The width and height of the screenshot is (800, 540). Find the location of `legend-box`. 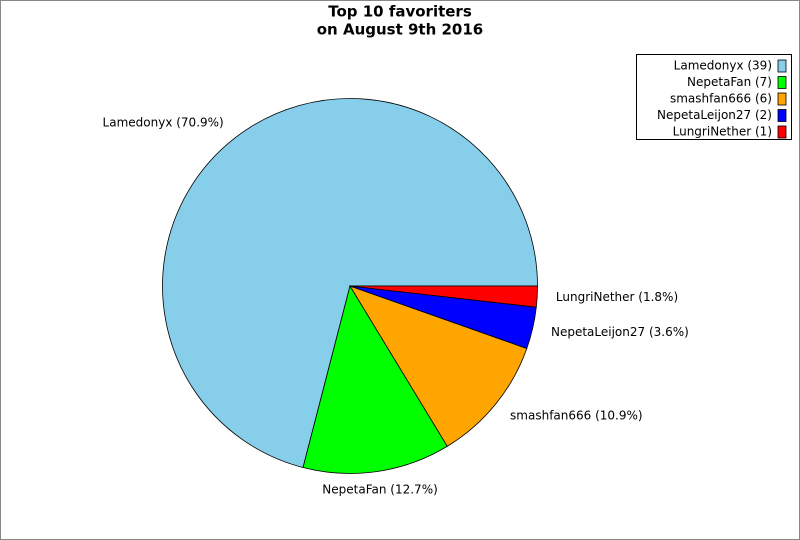

legend-box is located at coordinates (714, 97).